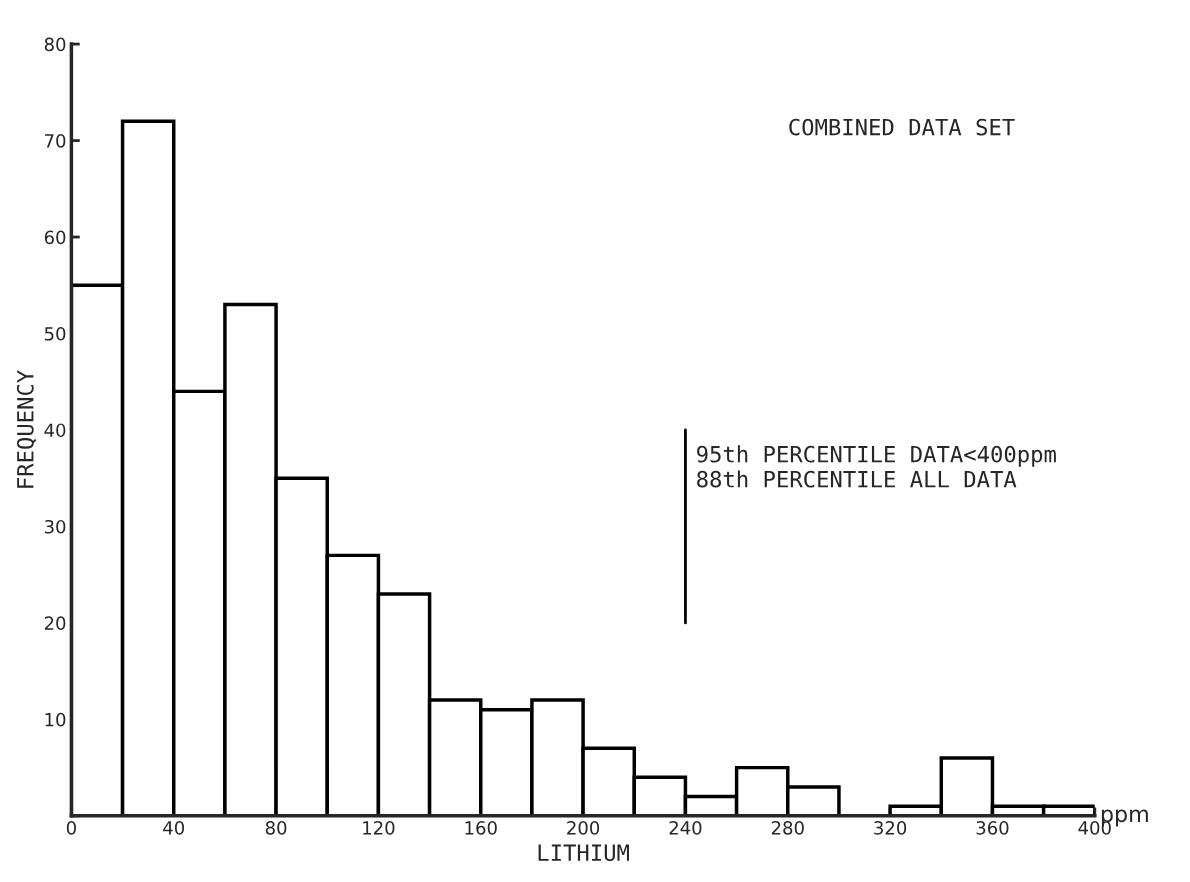  What do you see at coordinates (379, 828) in the screenshot?
I see `x-tick-label: 120` at bounding box center [379, 828].